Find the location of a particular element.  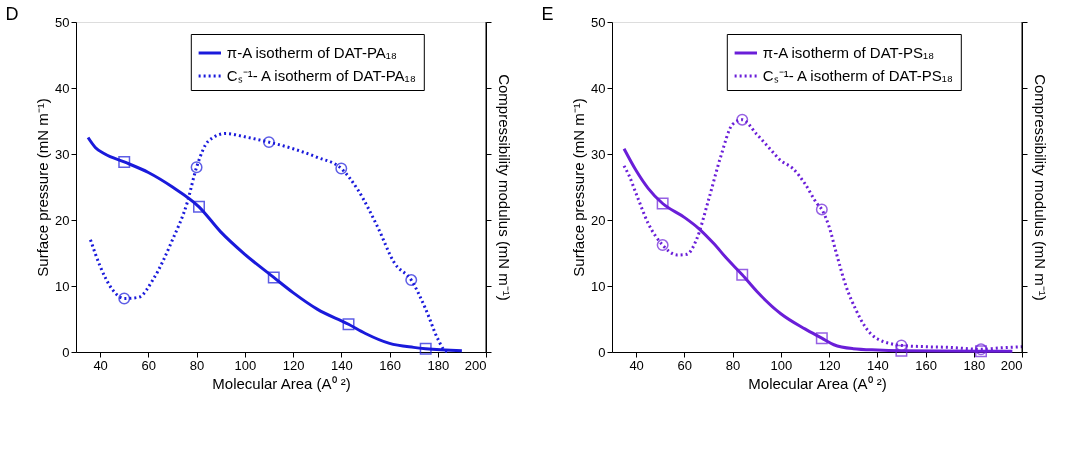

chart-title: E is located at coordinates (547, 14).